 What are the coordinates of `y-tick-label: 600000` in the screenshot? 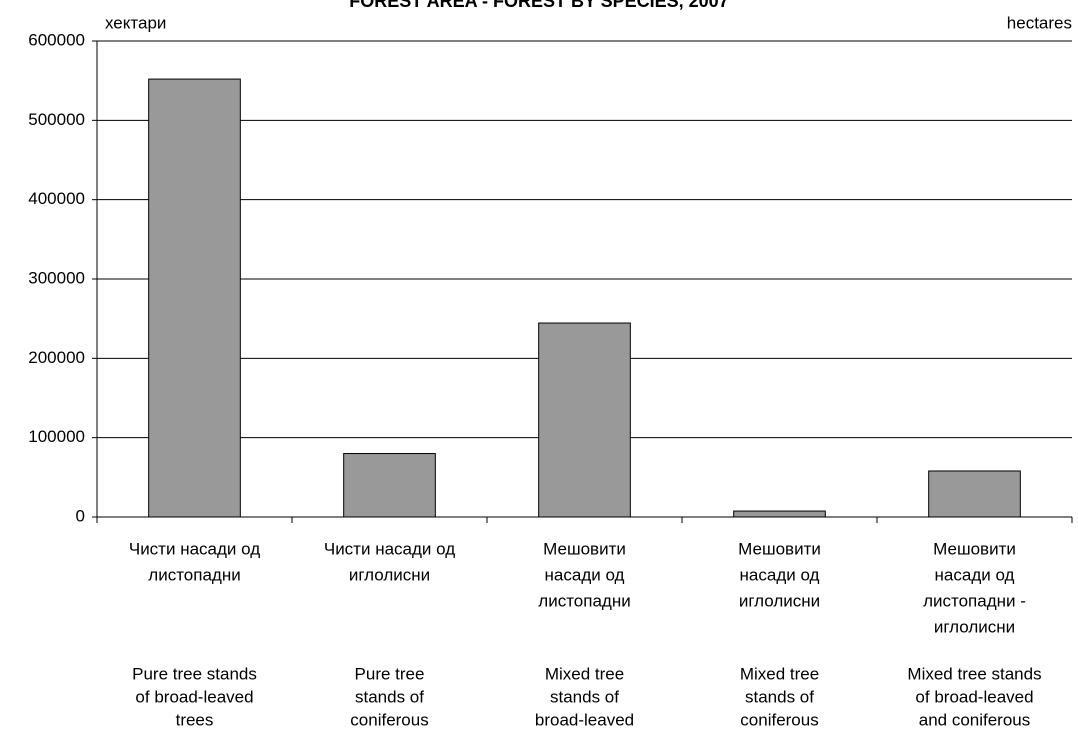 It's located at (56, 39).